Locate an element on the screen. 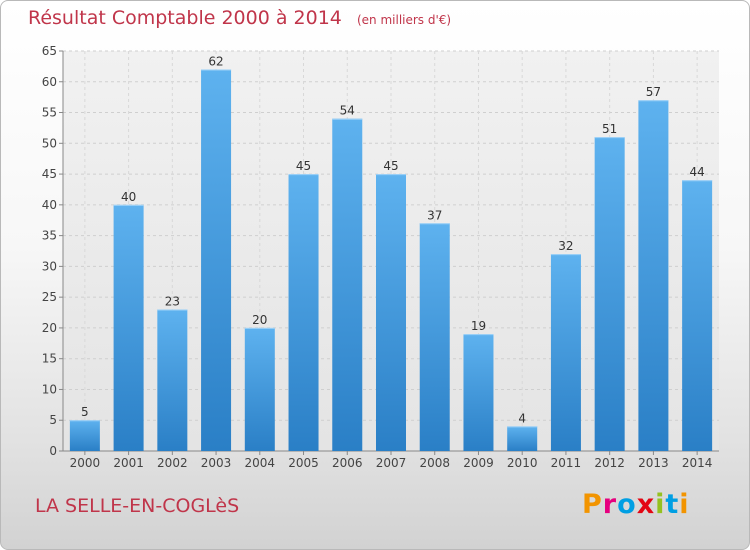 The image size is (750, 550). brand-letter: x is located at coordinates (646, 504).